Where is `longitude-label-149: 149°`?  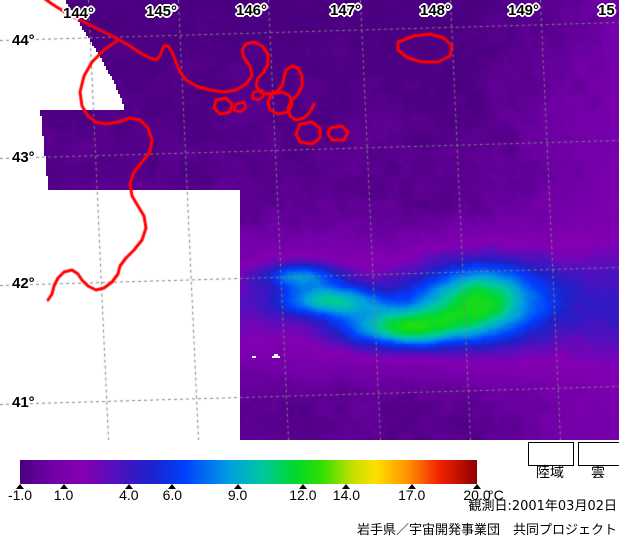 longitude-label-149: 149° is located at coordinates (524, 10).